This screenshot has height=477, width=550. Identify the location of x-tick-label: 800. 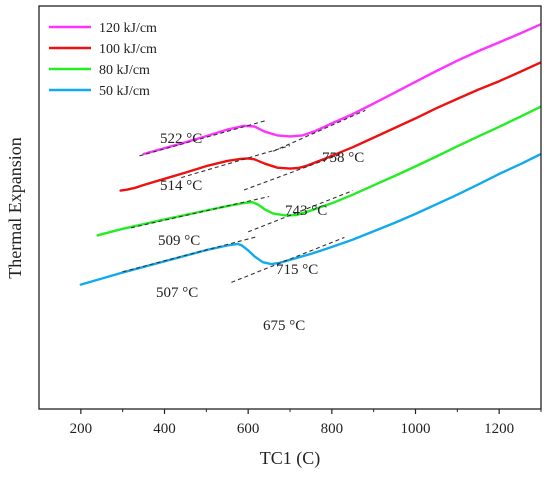
(332, 429).